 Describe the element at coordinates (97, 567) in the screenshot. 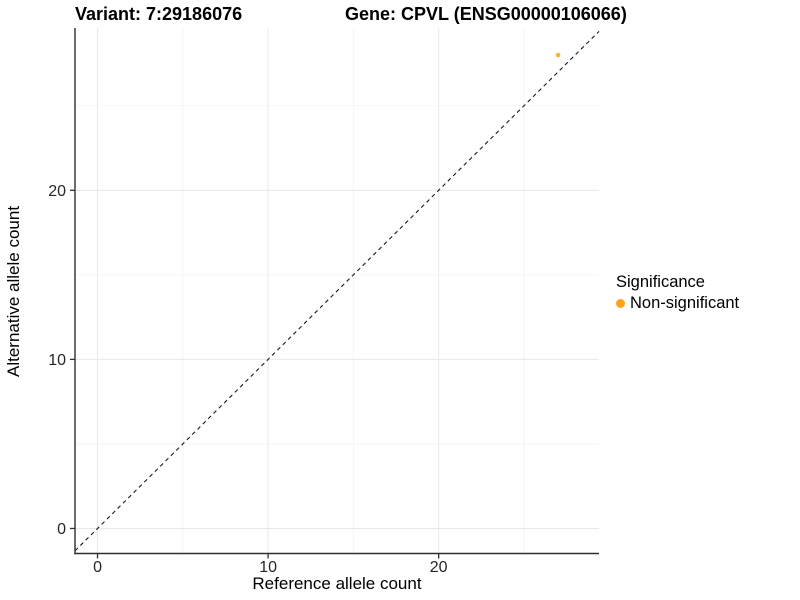

I see `x-tick-label: 0` at that location.